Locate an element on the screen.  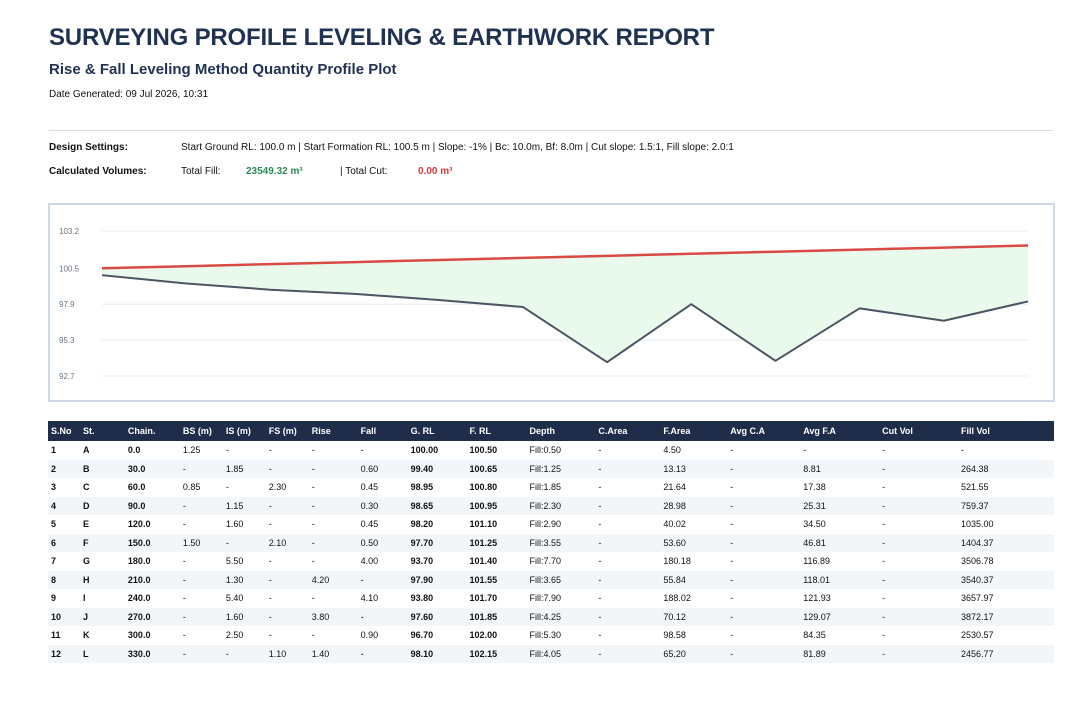
table-cell: 100.80 is located at coordinates (483, 487).